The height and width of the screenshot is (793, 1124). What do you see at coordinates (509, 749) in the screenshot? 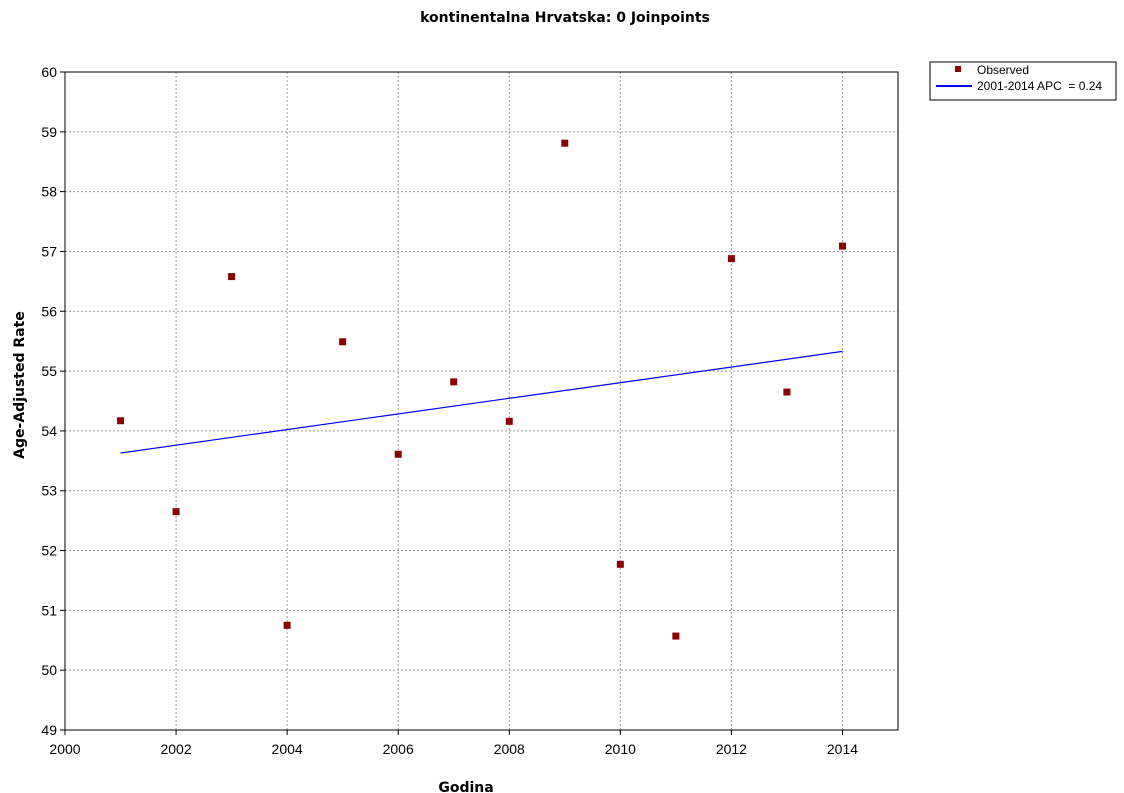
I see `x-tick-label: 2008` at bounding box center [509, 749].